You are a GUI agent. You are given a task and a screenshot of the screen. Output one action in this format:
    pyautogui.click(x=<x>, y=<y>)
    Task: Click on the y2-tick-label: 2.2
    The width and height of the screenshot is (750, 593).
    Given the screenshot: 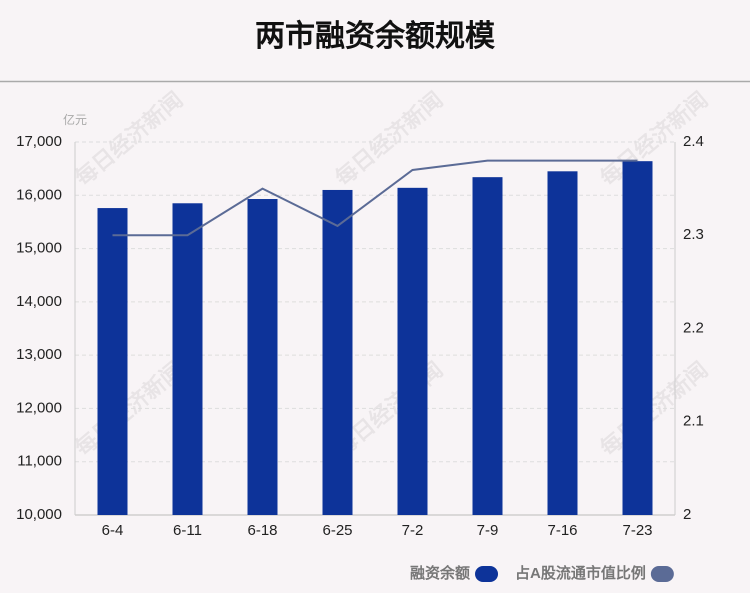 What is the action you would take?
    pyautogui.click(x=693, y=327)
    